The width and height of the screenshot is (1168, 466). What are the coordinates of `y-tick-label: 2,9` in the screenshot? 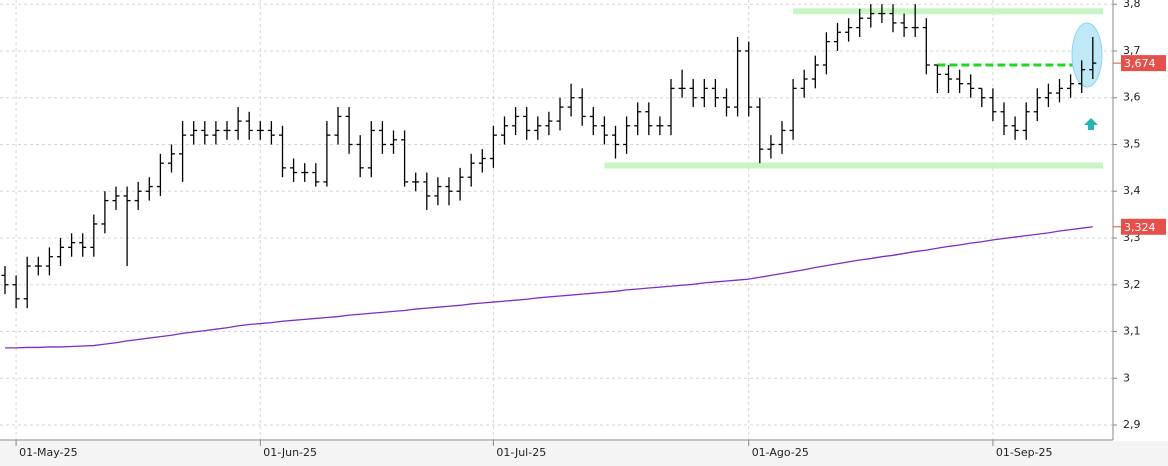 It's located at (1132, 424).